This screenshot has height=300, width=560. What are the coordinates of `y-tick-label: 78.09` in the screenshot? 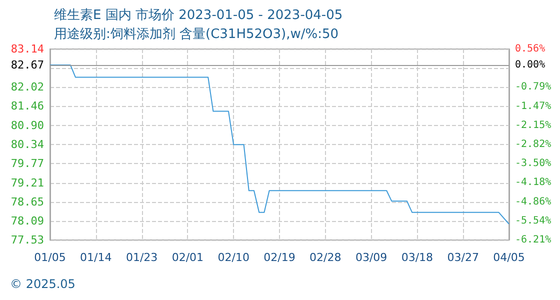 It's located at (27, 221).